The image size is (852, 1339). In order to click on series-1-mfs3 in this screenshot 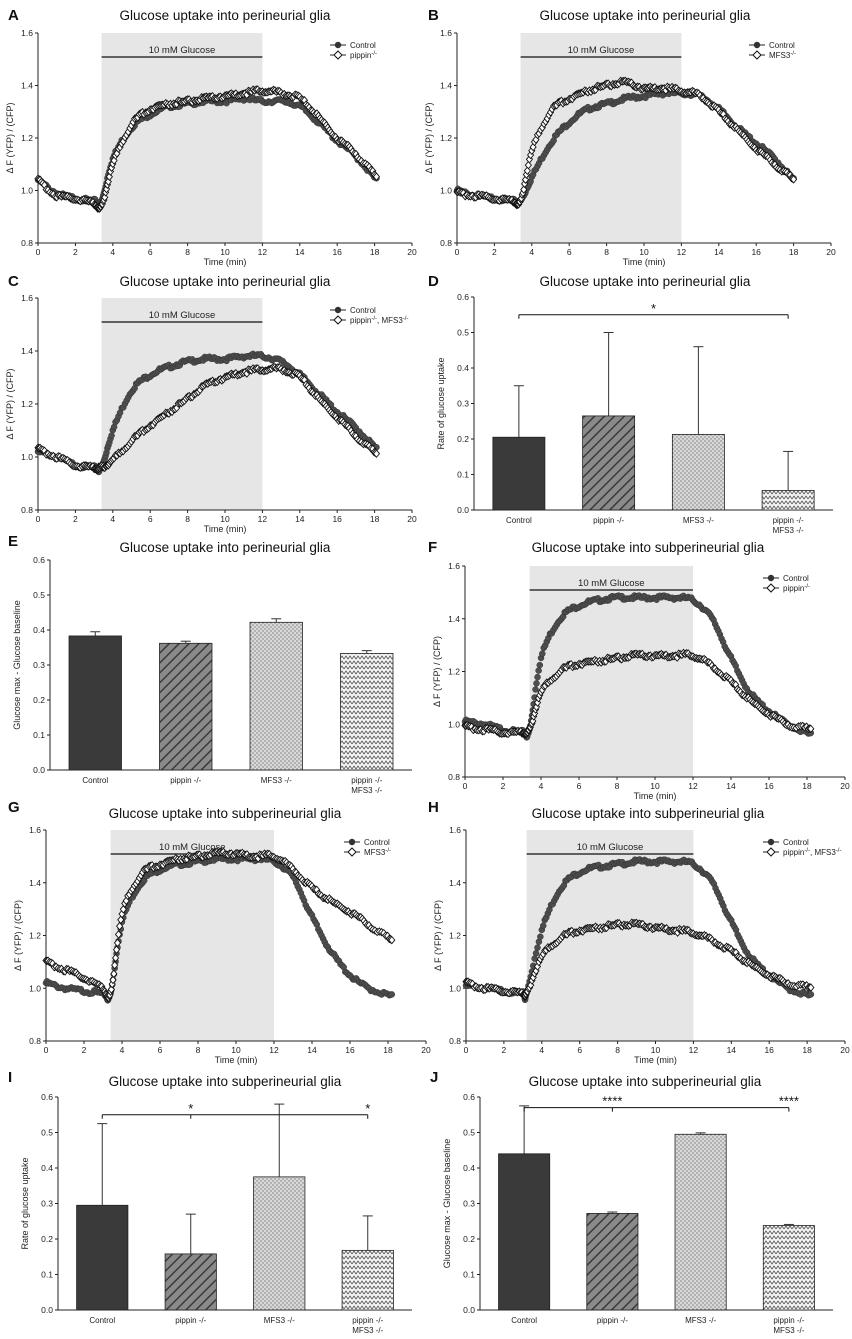, I will do `click(625, 143)`.